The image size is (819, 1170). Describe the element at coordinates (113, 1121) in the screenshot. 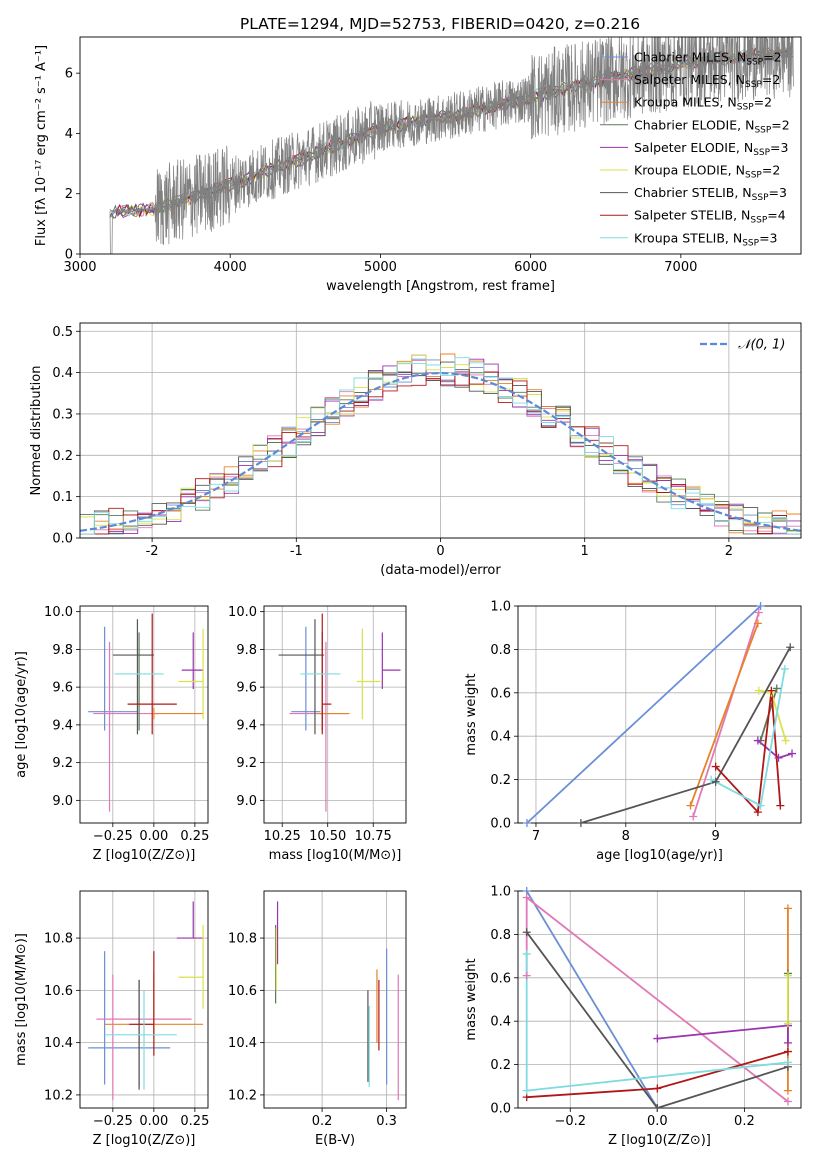

I see `x-tick-label: −0.25` at that location.